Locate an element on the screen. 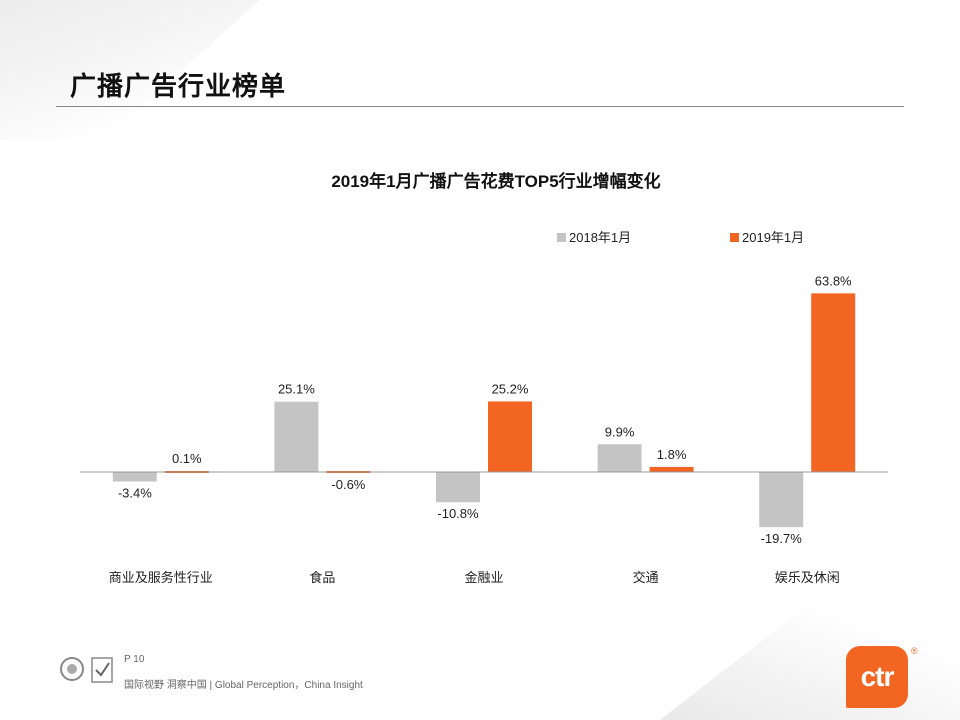 The height and width of the screenshot is (720, 960). data-label: 1.8% is located at coordinates (672, 454).